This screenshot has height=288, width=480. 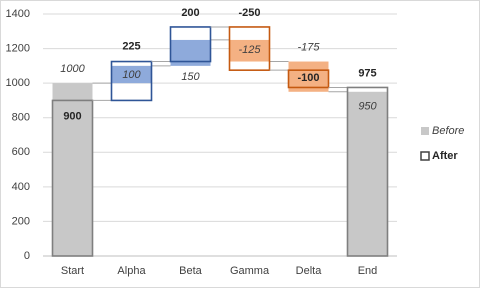 What do you see at coordinates (21, 152) in the screenshot?
I see `y-tick-label: 600` at bounding box center [21, 152].